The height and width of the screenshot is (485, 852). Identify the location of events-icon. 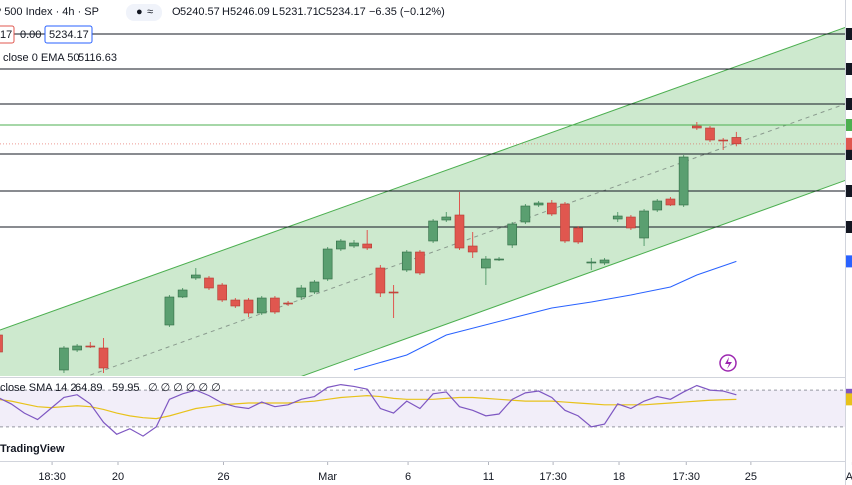
(728, 363).